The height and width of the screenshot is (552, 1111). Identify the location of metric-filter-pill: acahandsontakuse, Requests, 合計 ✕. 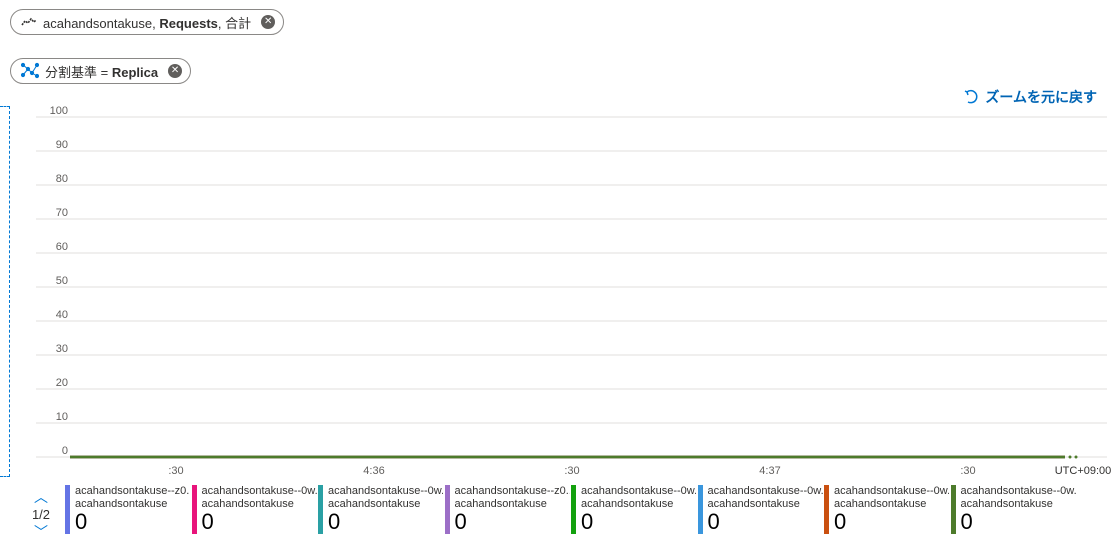
(147, 22).